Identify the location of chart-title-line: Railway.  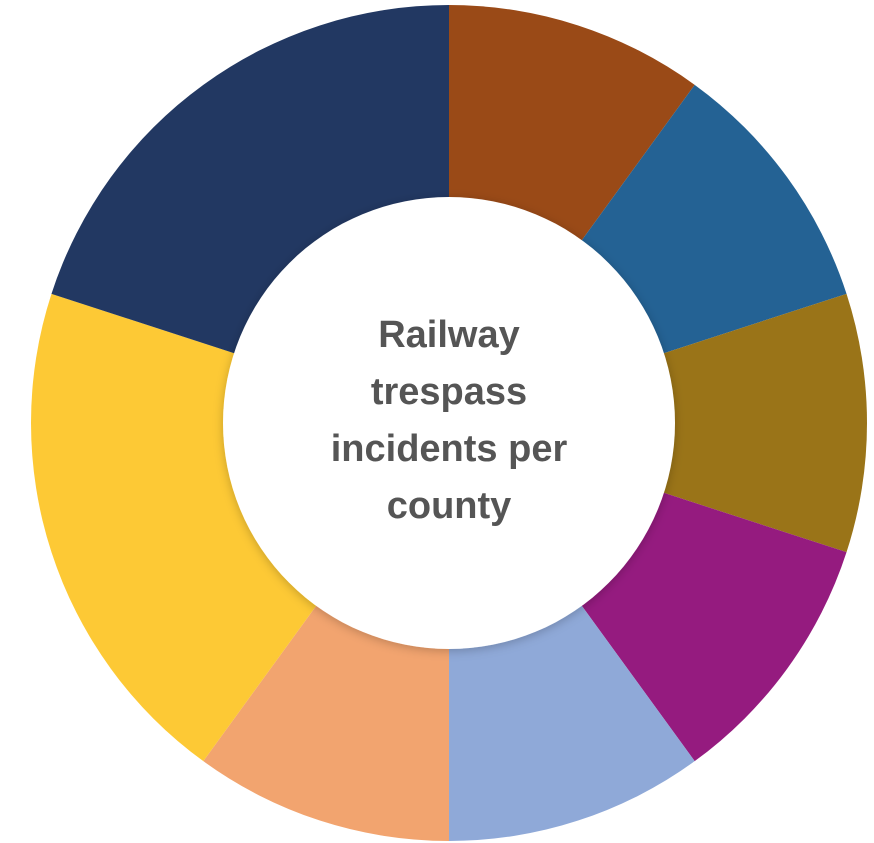
(449, 335).